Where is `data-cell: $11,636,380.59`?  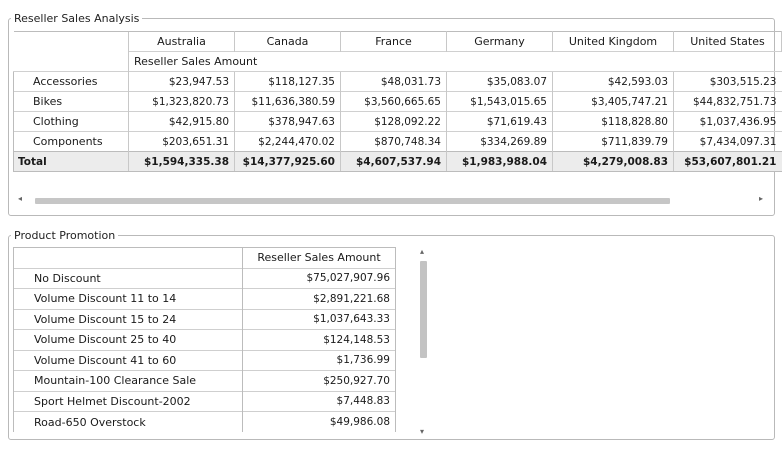
data-cell: $11,636,380.59 is located at coordinates (287, 101).